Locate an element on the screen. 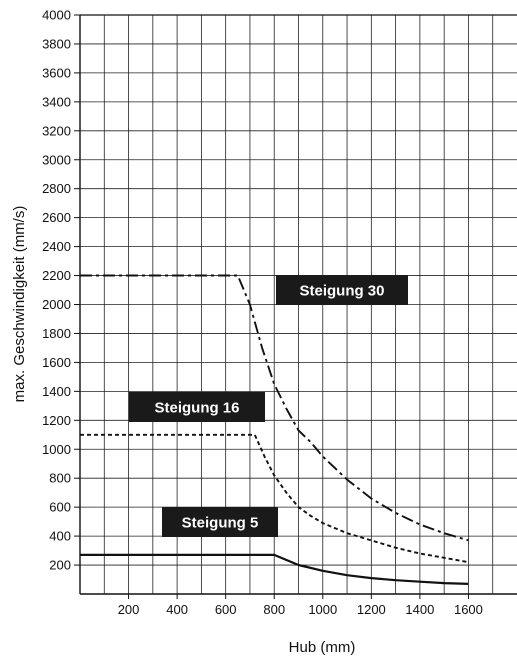 Image resolution: width=517 pixels, height=659 pixels. x-axis-title: Hub (mm) is located at coordinates (322, 647).